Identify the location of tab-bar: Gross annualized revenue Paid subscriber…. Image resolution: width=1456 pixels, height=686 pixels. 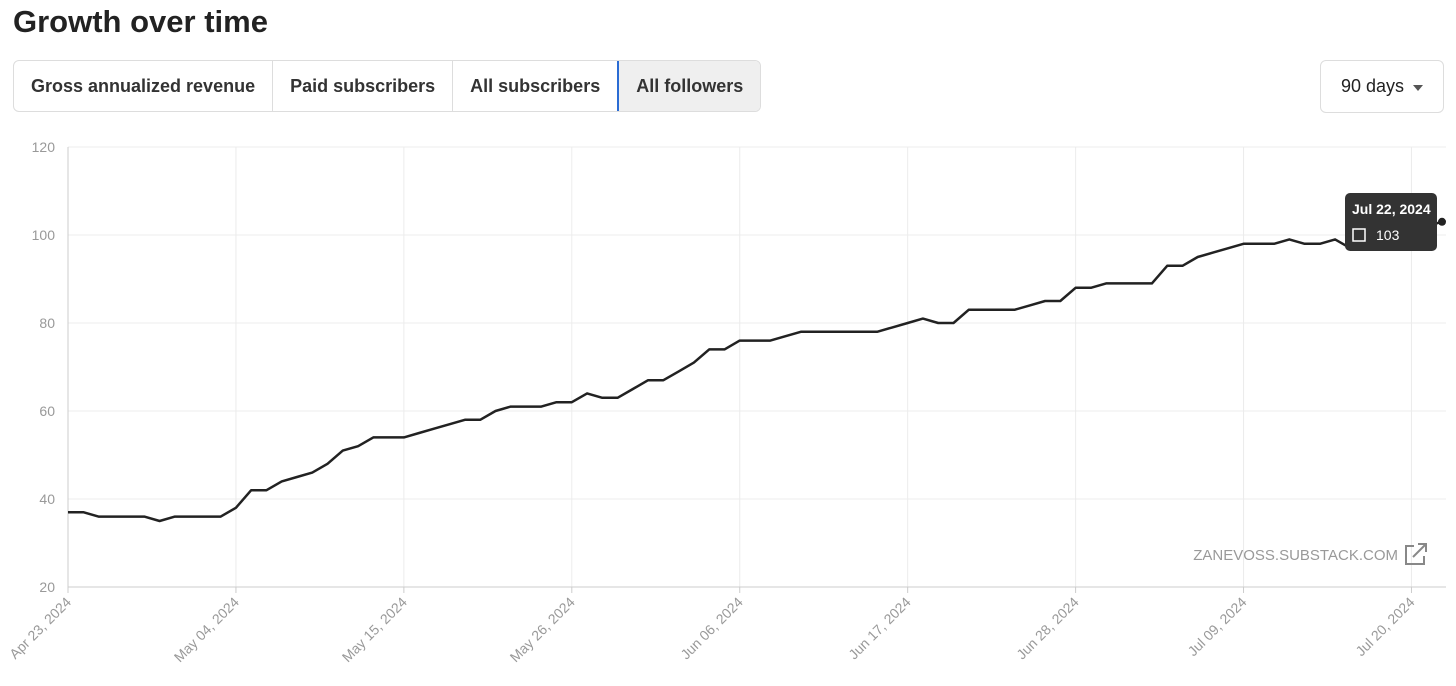
(387, 86).